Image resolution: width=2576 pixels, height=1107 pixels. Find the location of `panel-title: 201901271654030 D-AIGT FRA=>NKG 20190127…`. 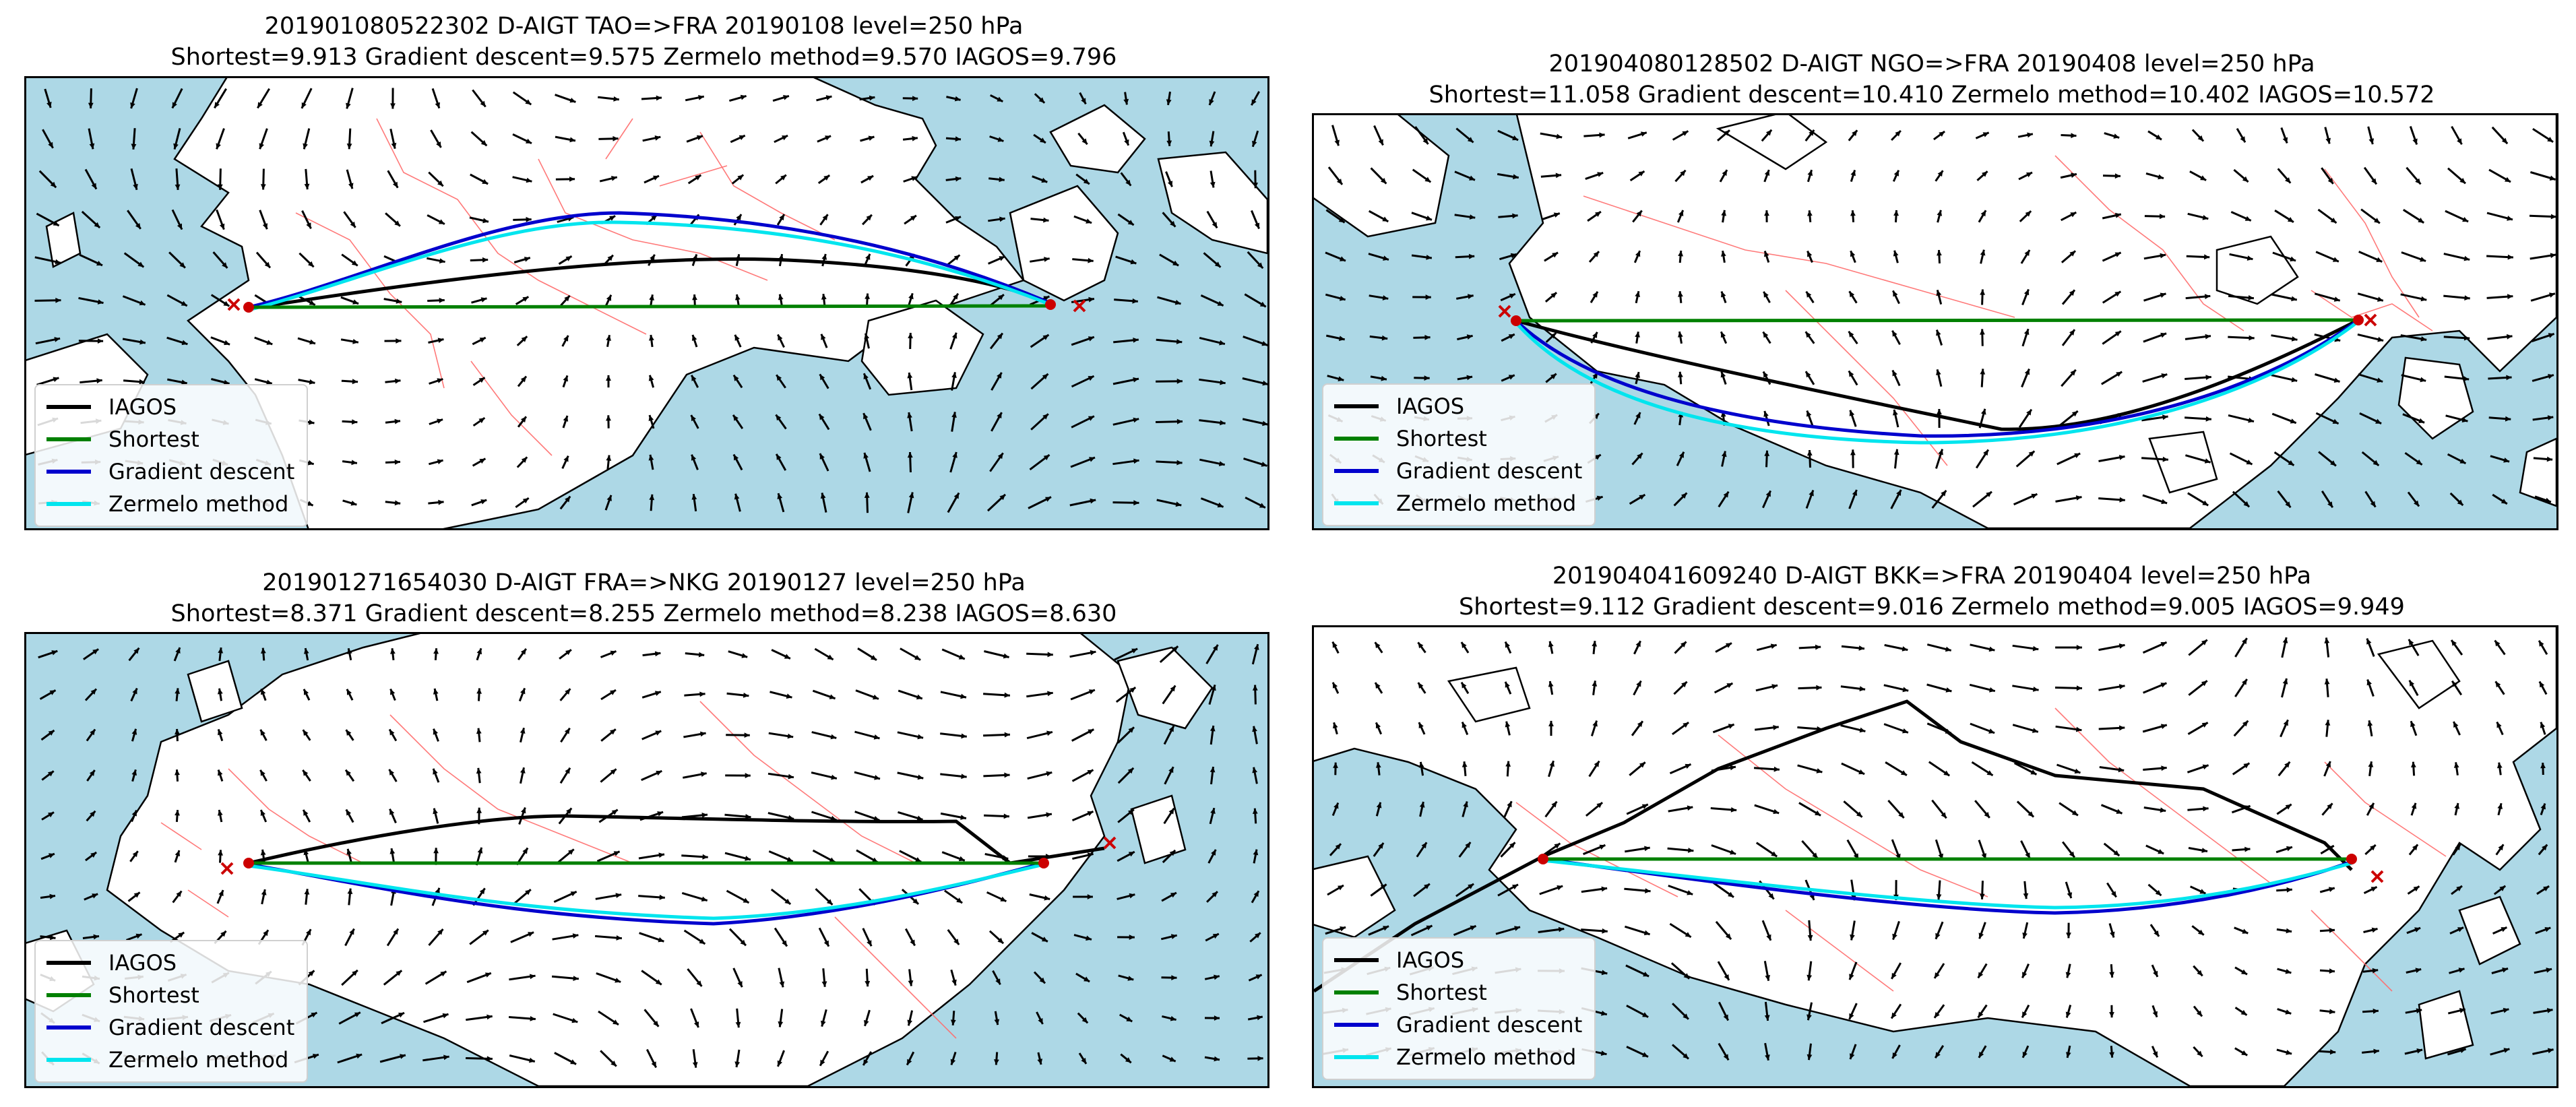

panel-title: 201901271654030 D-AIGT FRA=>NKG 20190127… is located at coordinates (644, 598).